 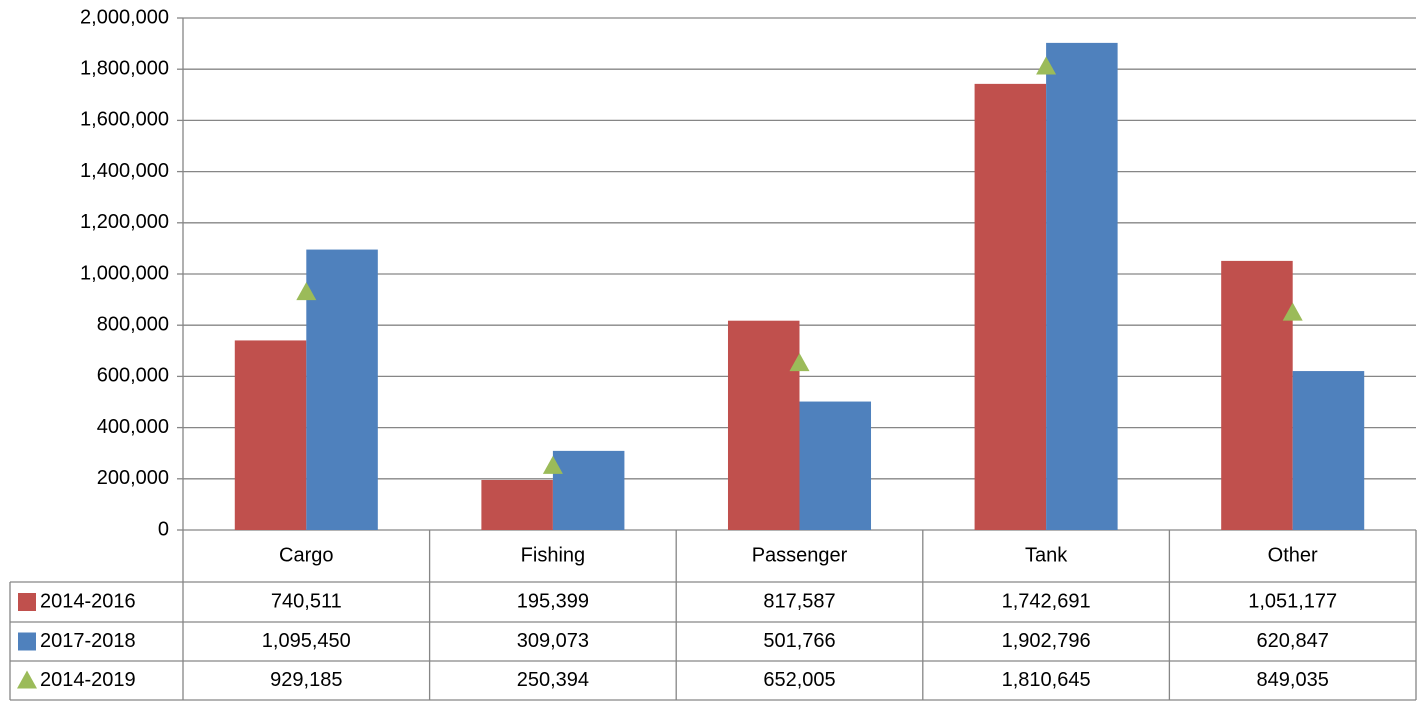 What do you see at coordinates (306, 641) in the screenshot?
I see `table-value: 1,095,450` at bounding box center [306, 641].